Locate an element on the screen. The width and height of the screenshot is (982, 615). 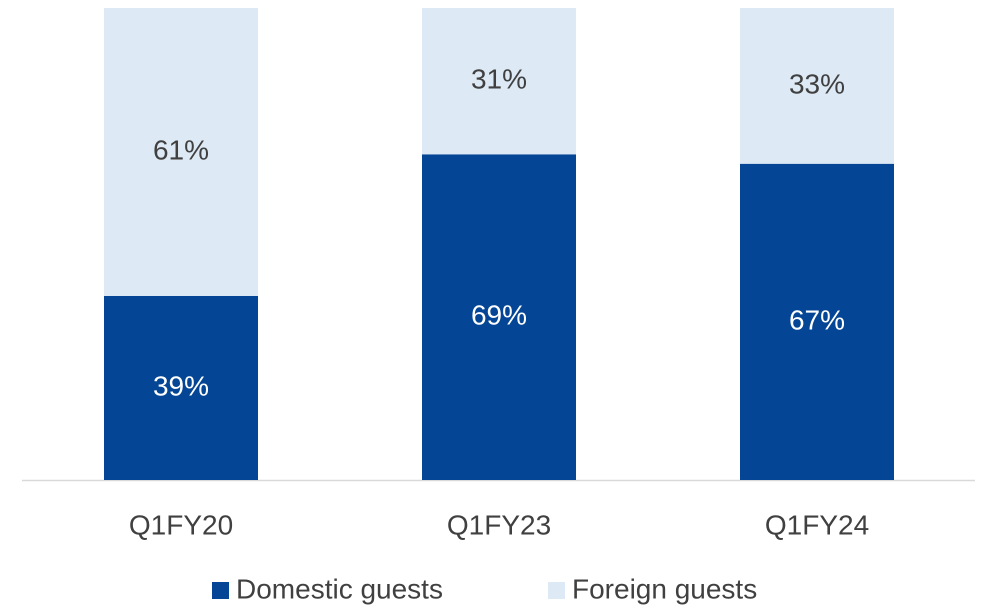
data-label: 61% is located at coordinates (181, 149).